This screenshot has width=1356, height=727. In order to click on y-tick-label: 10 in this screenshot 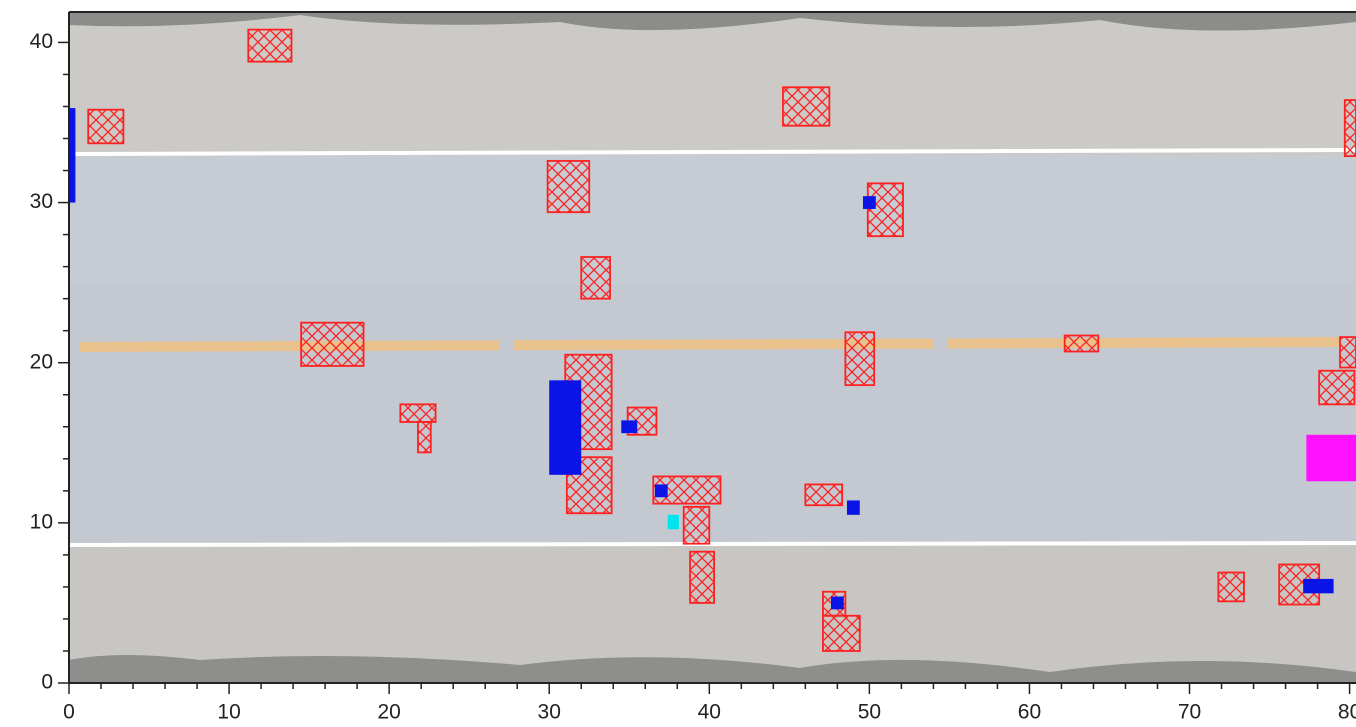, I will do `click(41, 521)`.